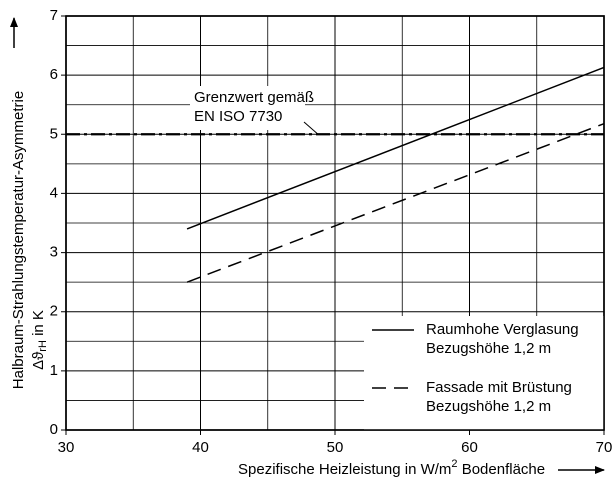 The image size is (614, 484). I want to click on x-tick-label: 70, so click(604, 447).